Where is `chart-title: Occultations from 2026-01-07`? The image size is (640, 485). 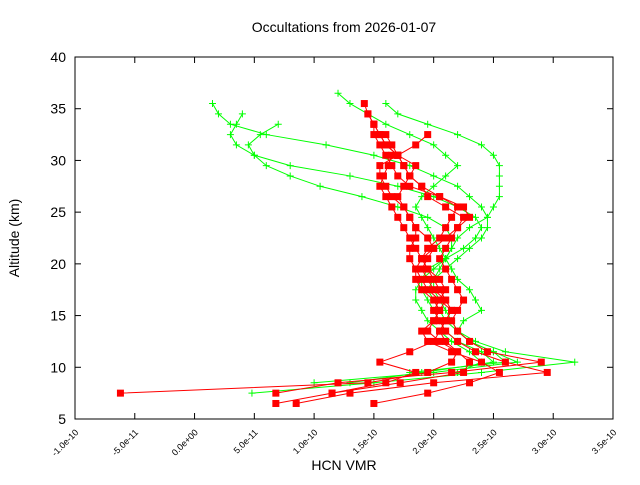
chart-title: Occultations from 2026-01-07 is located at coordinates (344, 27).